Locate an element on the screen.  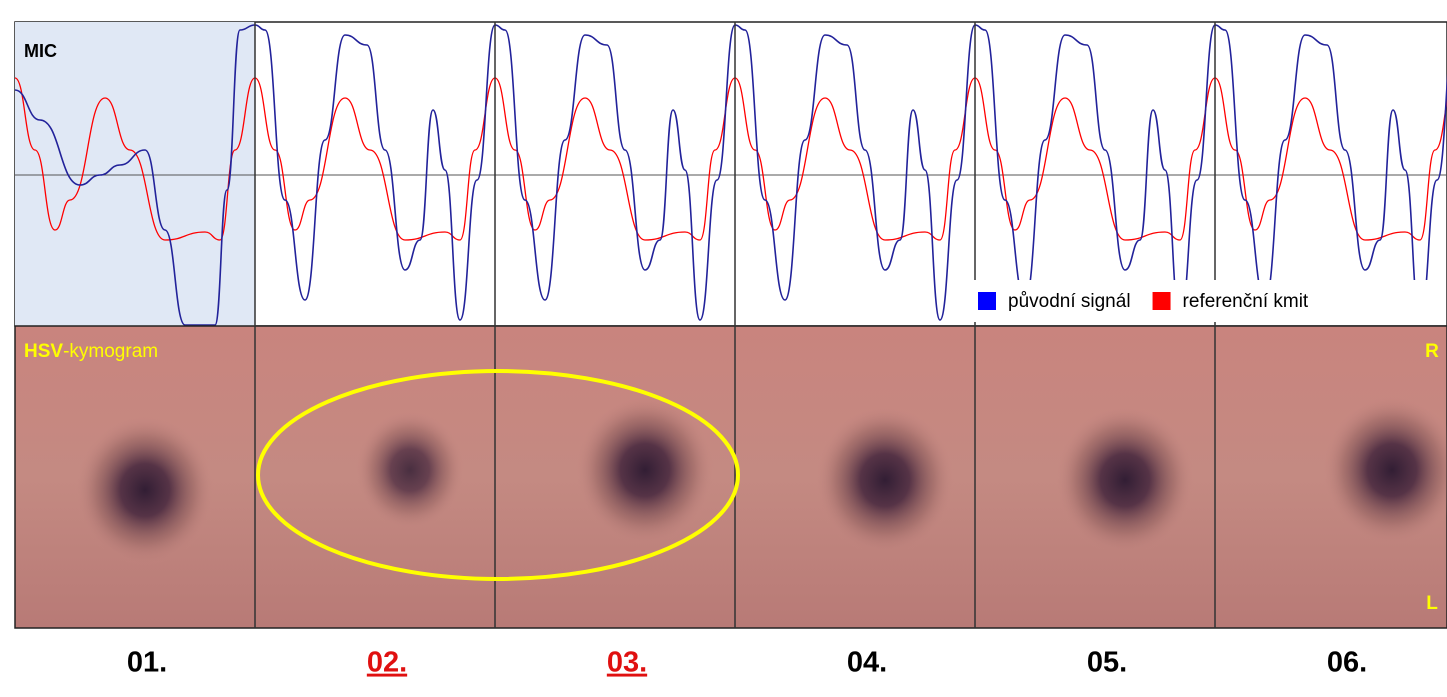
legend-label: původní signál is located at coordinates (1069, 301).